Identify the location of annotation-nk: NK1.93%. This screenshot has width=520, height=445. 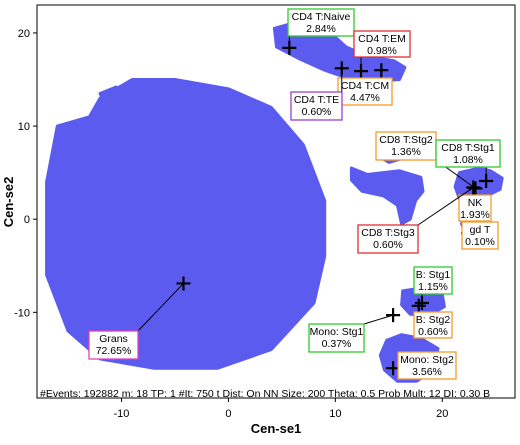
(475, 208).